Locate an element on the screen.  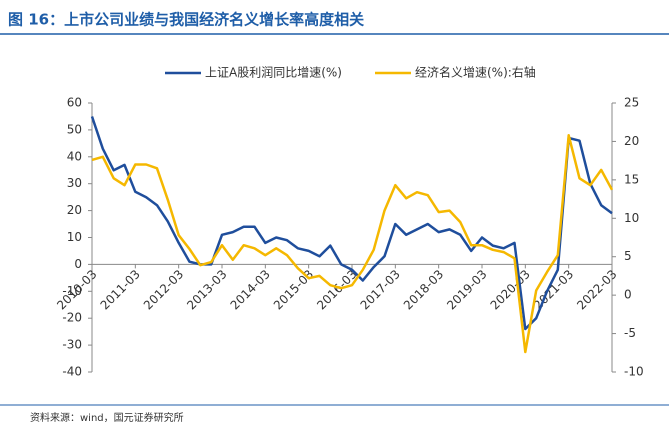
y2-tick-label: 5 is located at coordinates (628, 256).